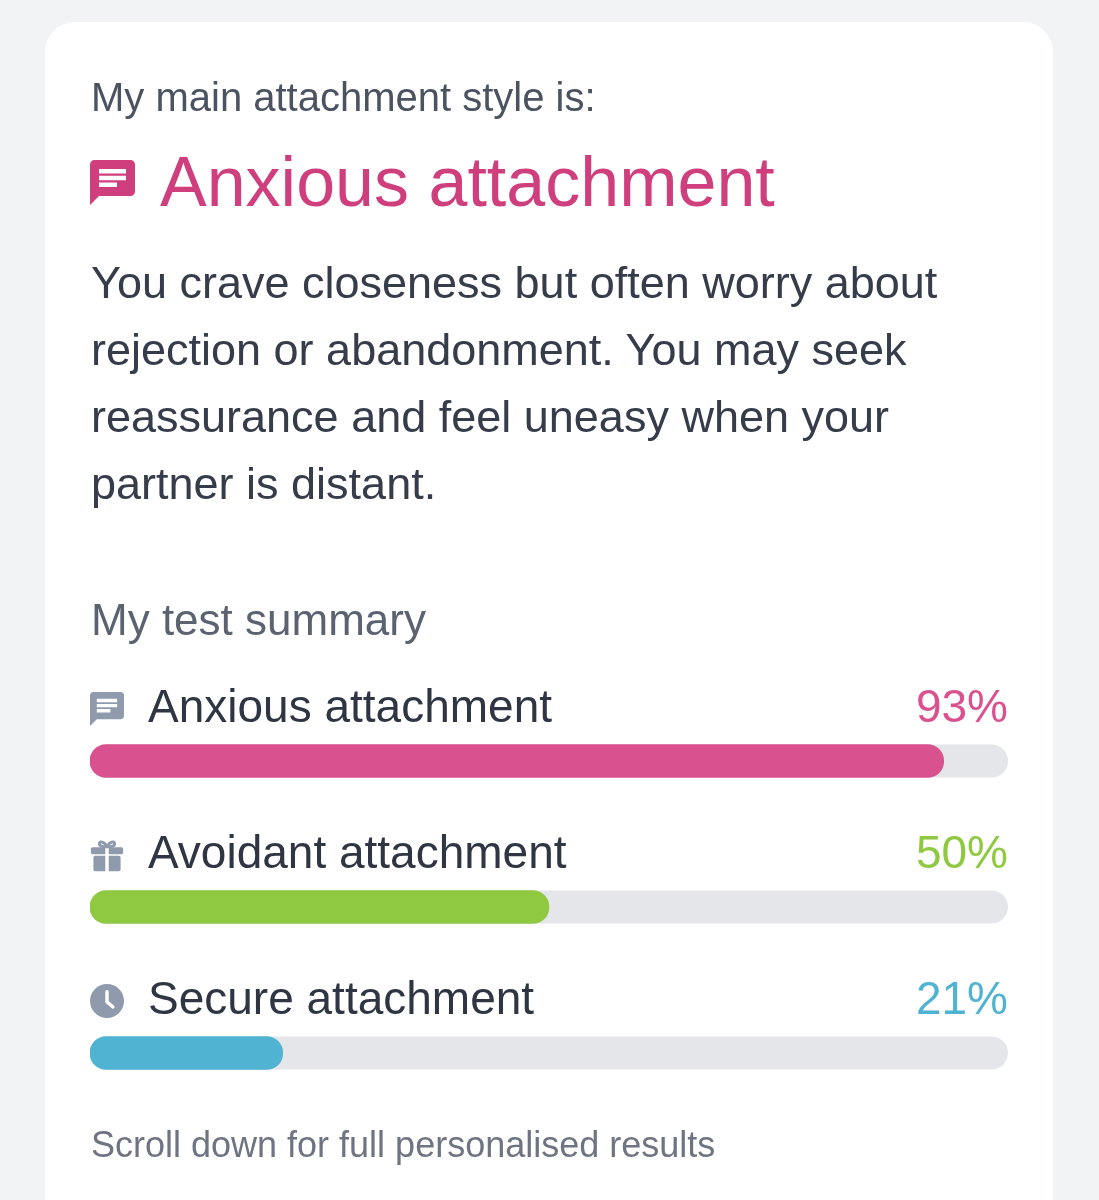 The image size is (1099, 1200). Describe the element at coordinates (357, 851) in the screenshot. I see `y-tick-label: Avoidant attachment` at that location.